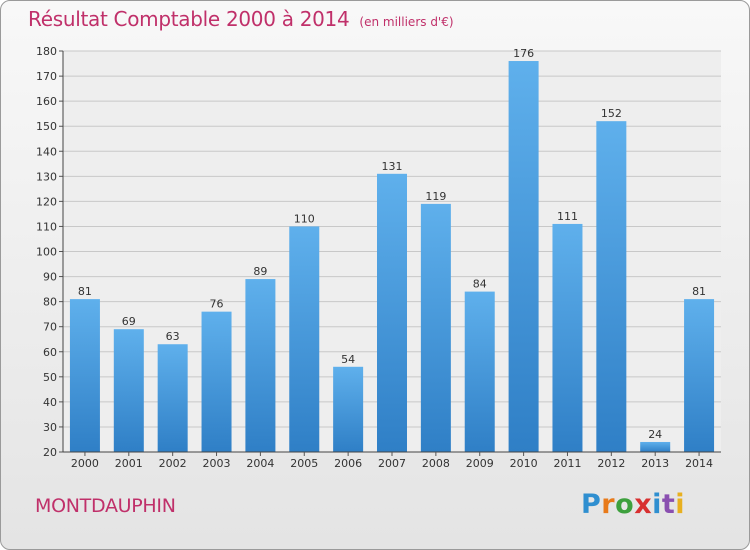 This screenshot has width=750, height=550. I want to click on x-tick-label: 2013, so click(655, 463).